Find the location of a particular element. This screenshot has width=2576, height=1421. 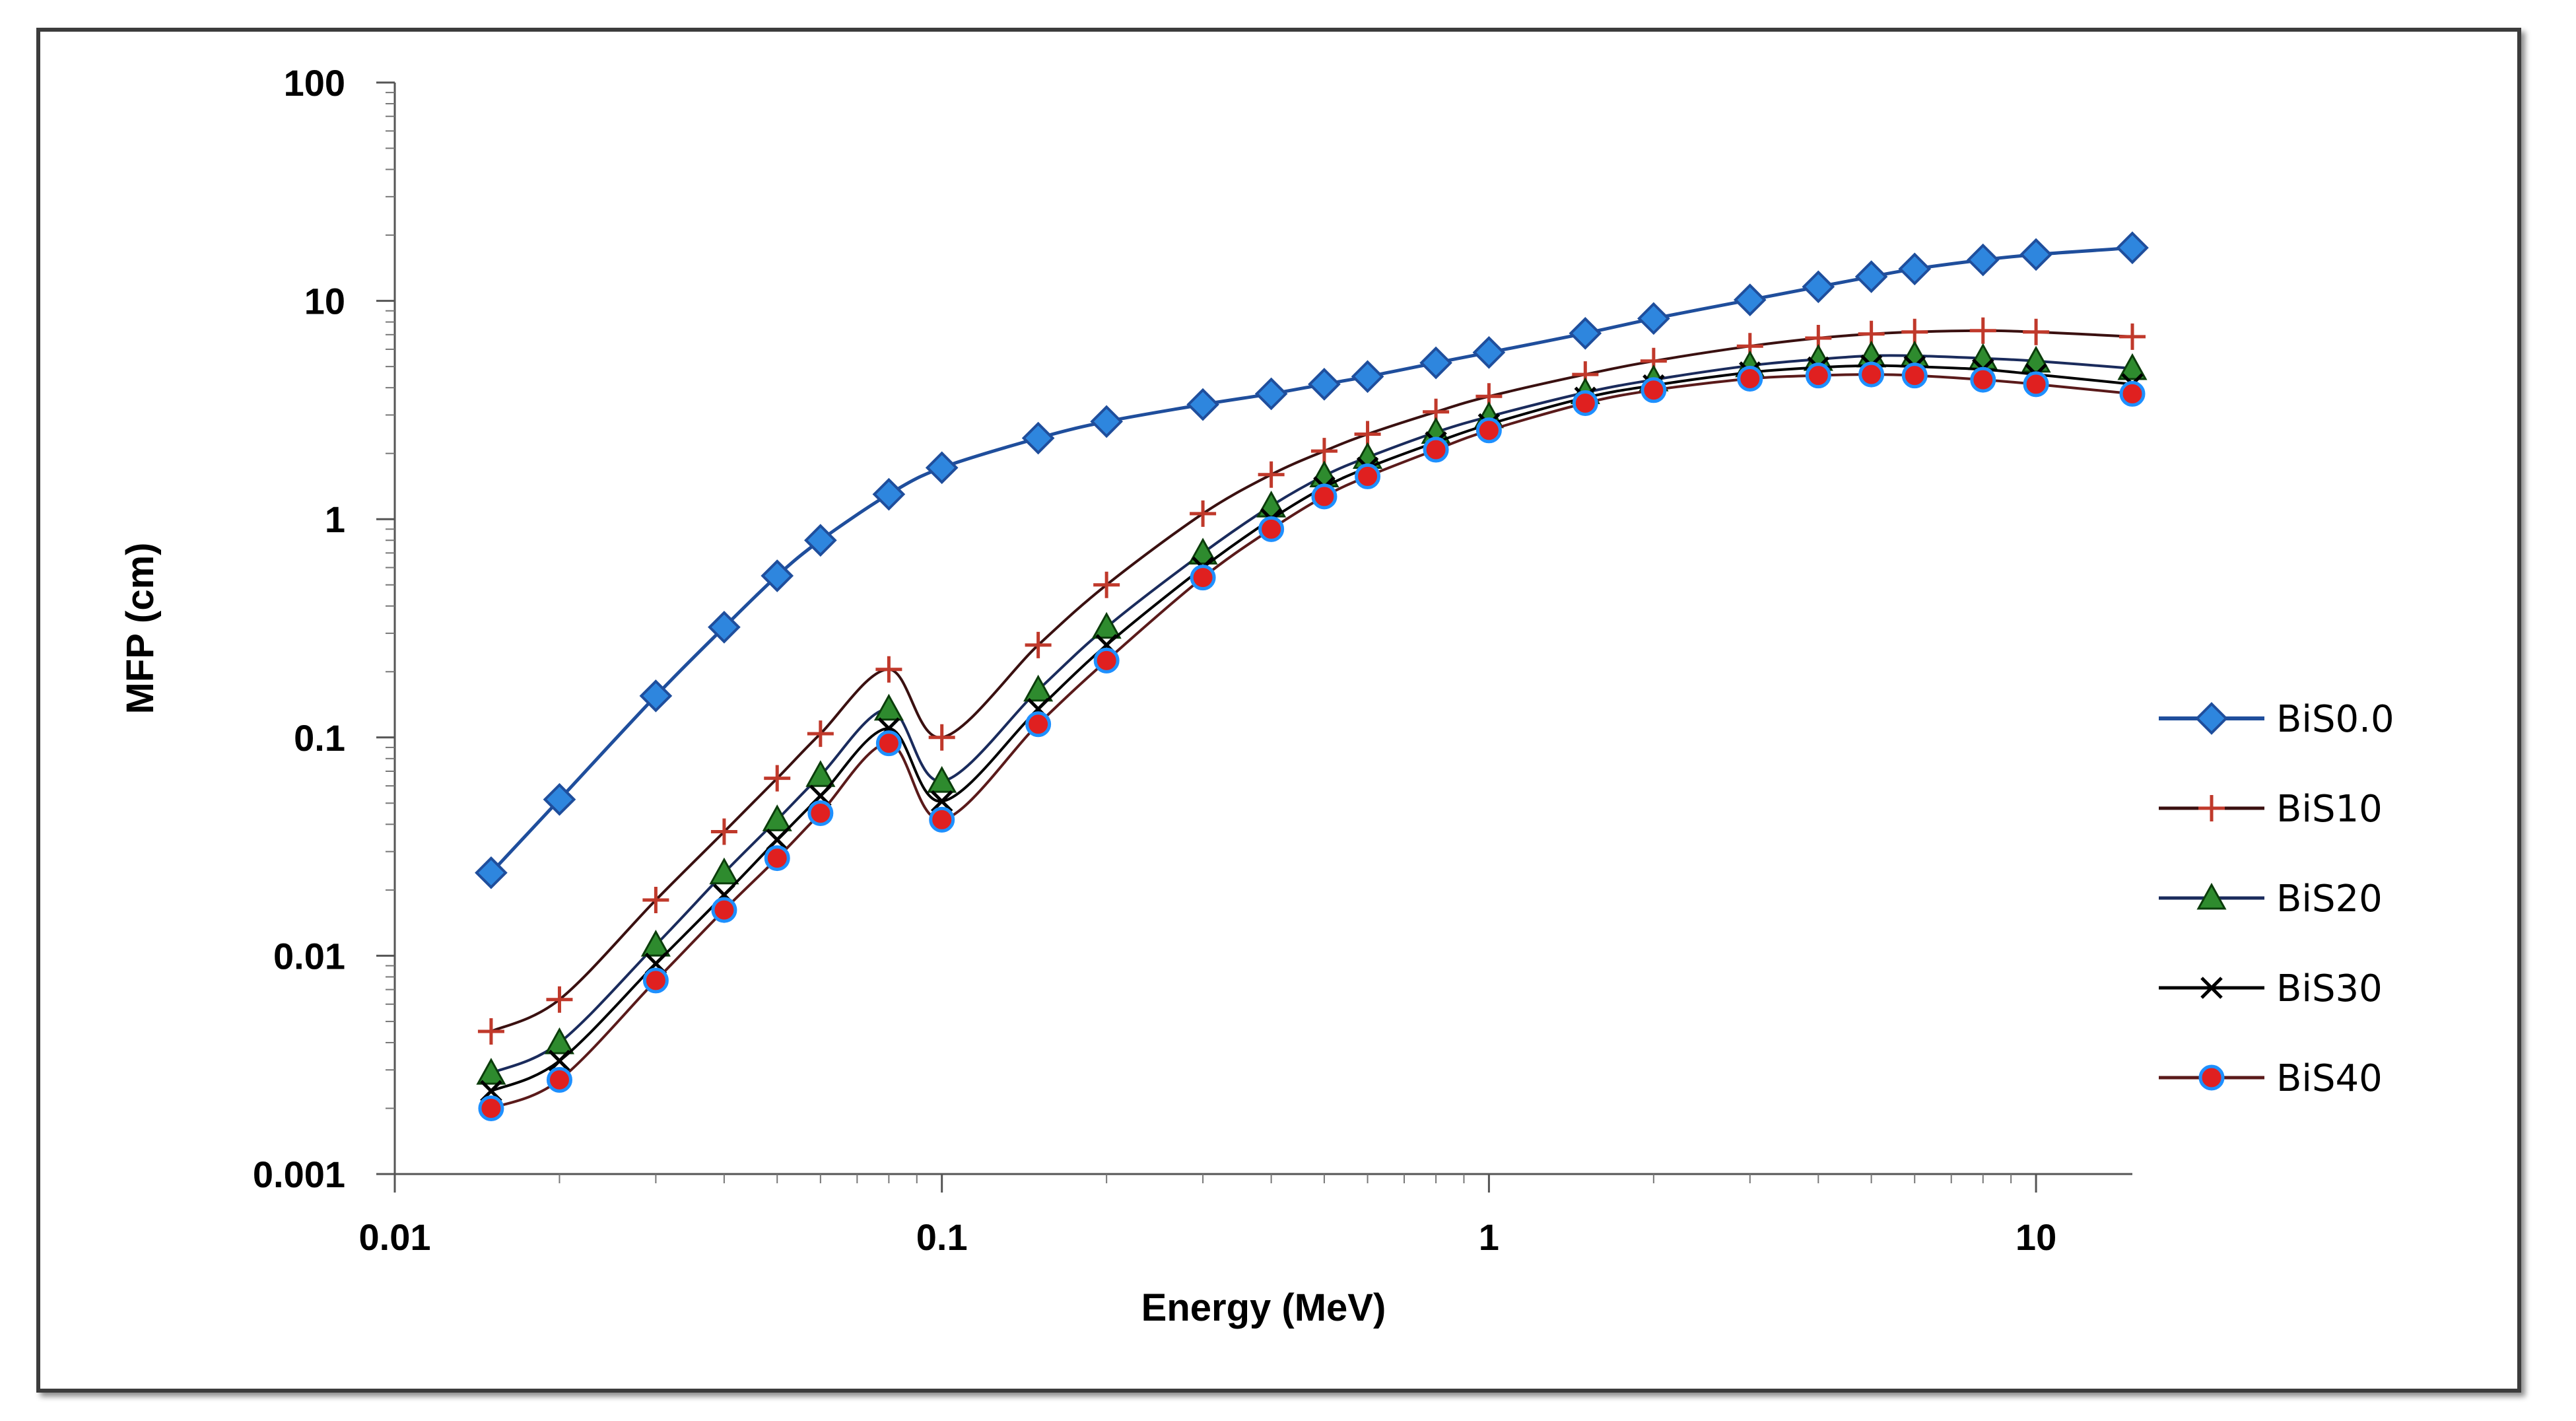

y-tick-label: 1 is located at coordinates (335, 519).